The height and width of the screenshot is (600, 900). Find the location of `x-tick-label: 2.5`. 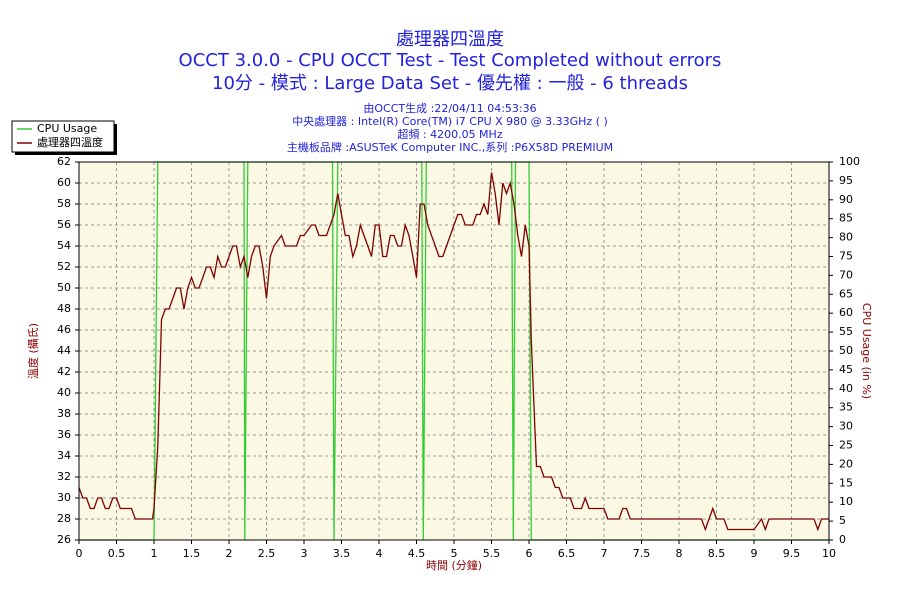

x-tick-label: 2.5 is located at coordinates (267, 553).